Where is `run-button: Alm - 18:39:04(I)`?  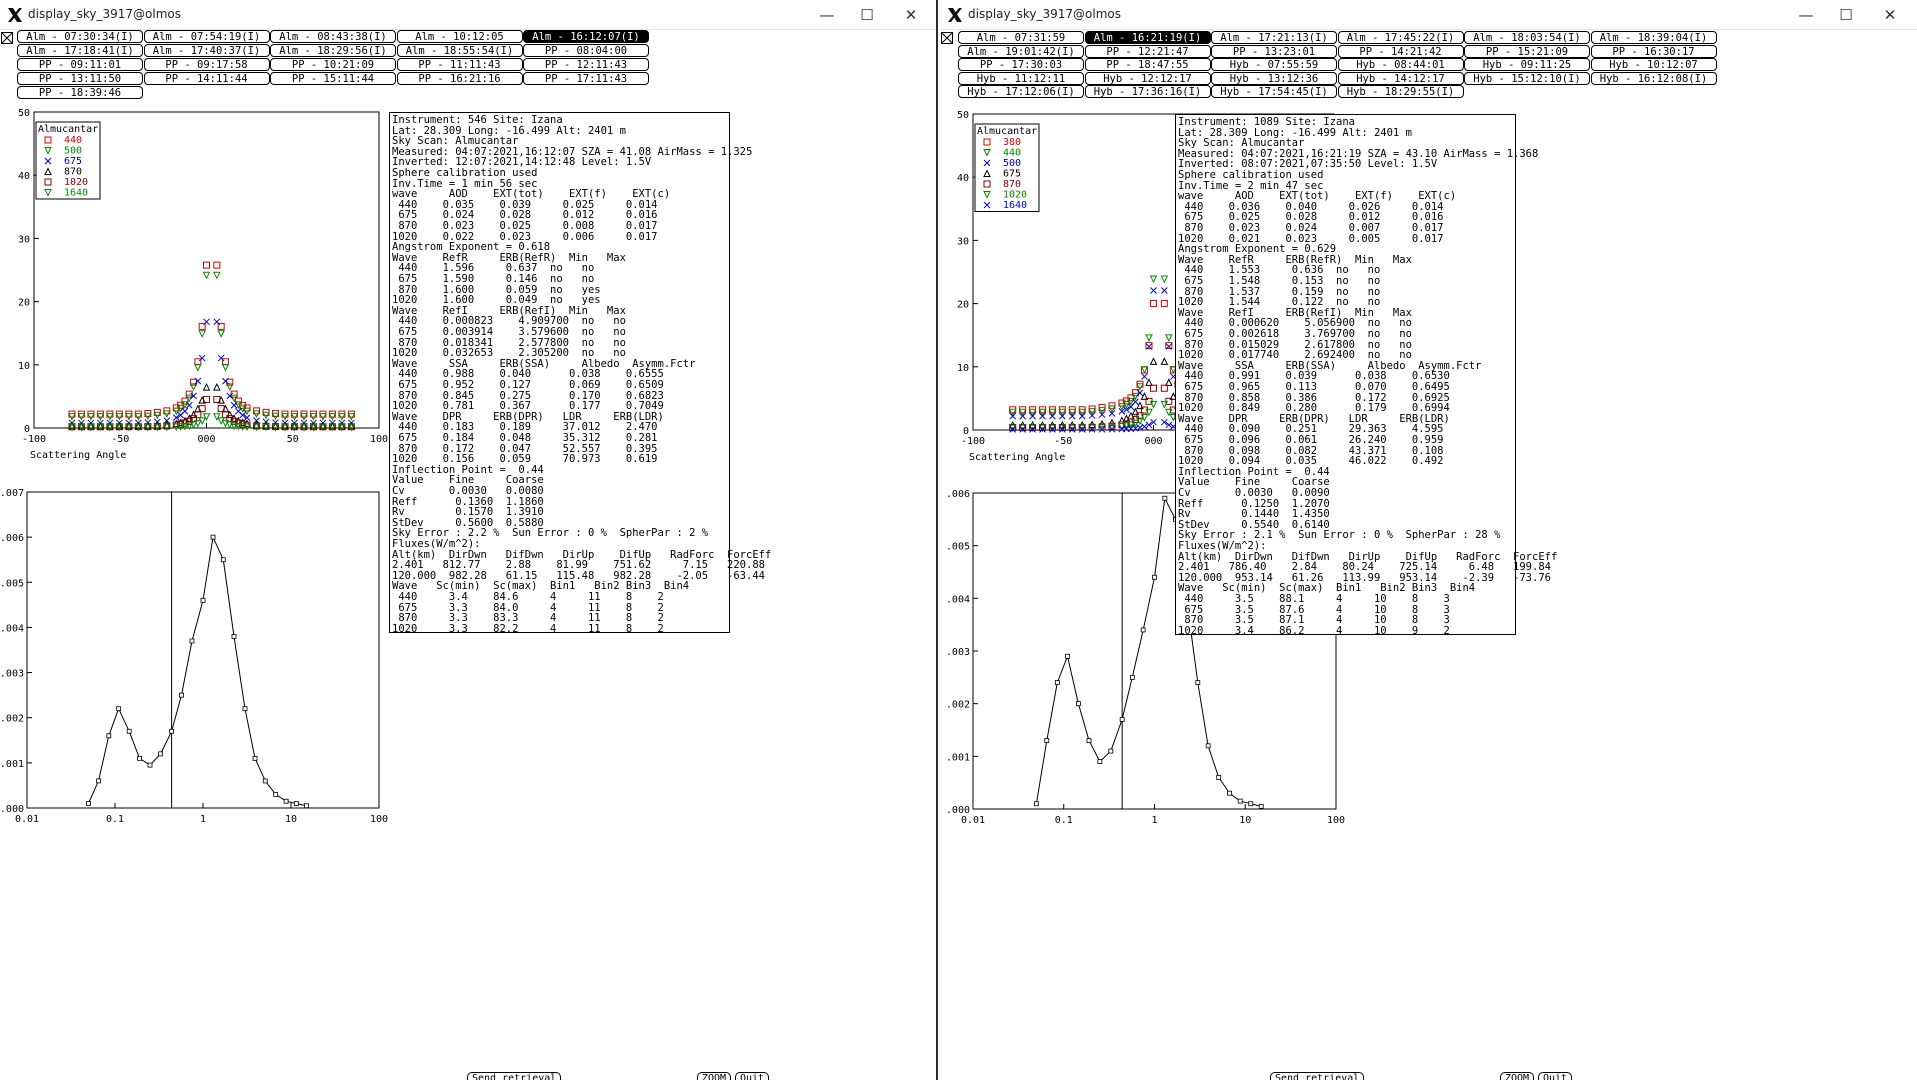
run-button: Alm - 18:39:04(I) is located at coordinates (1653, 37).